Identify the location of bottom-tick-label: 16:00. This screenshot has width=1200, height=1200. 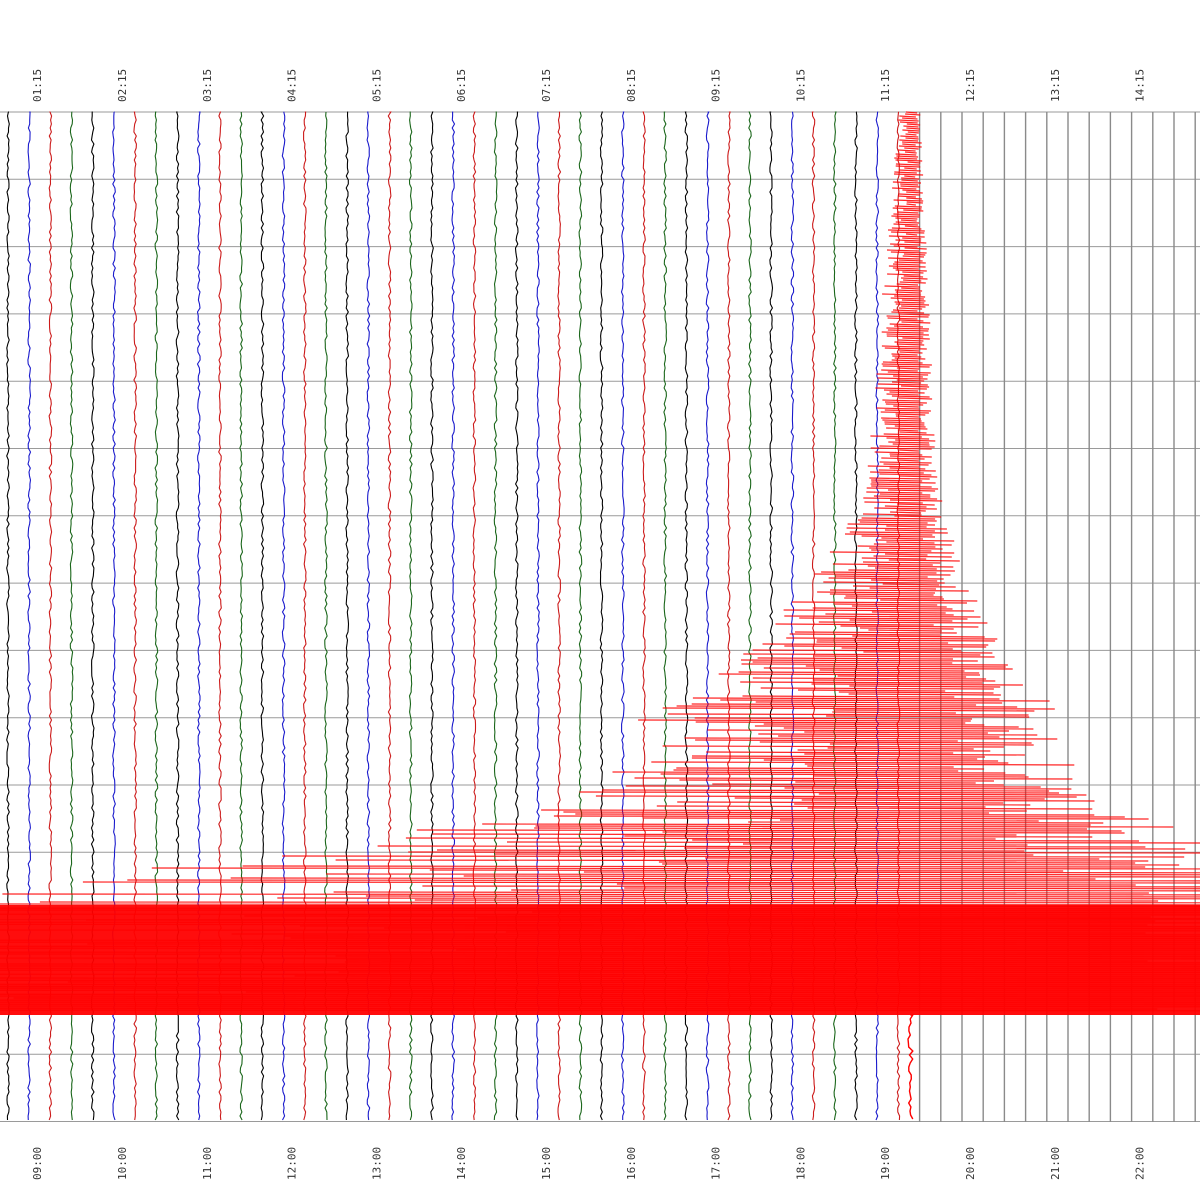
(631, 1163).